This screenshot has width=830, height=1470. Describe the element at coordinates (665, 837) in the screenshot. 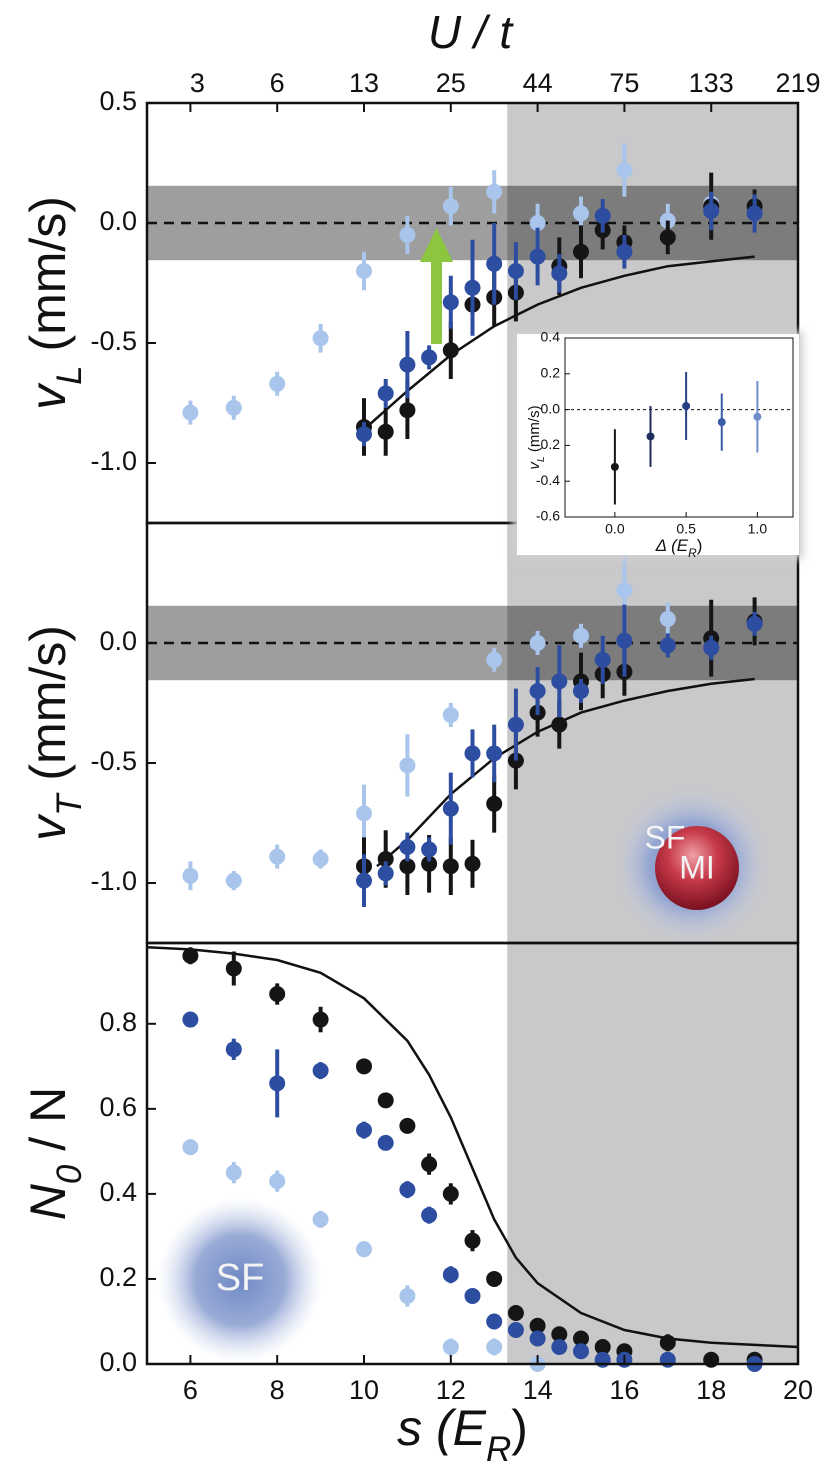

I see `phase-label: SF` at that location.